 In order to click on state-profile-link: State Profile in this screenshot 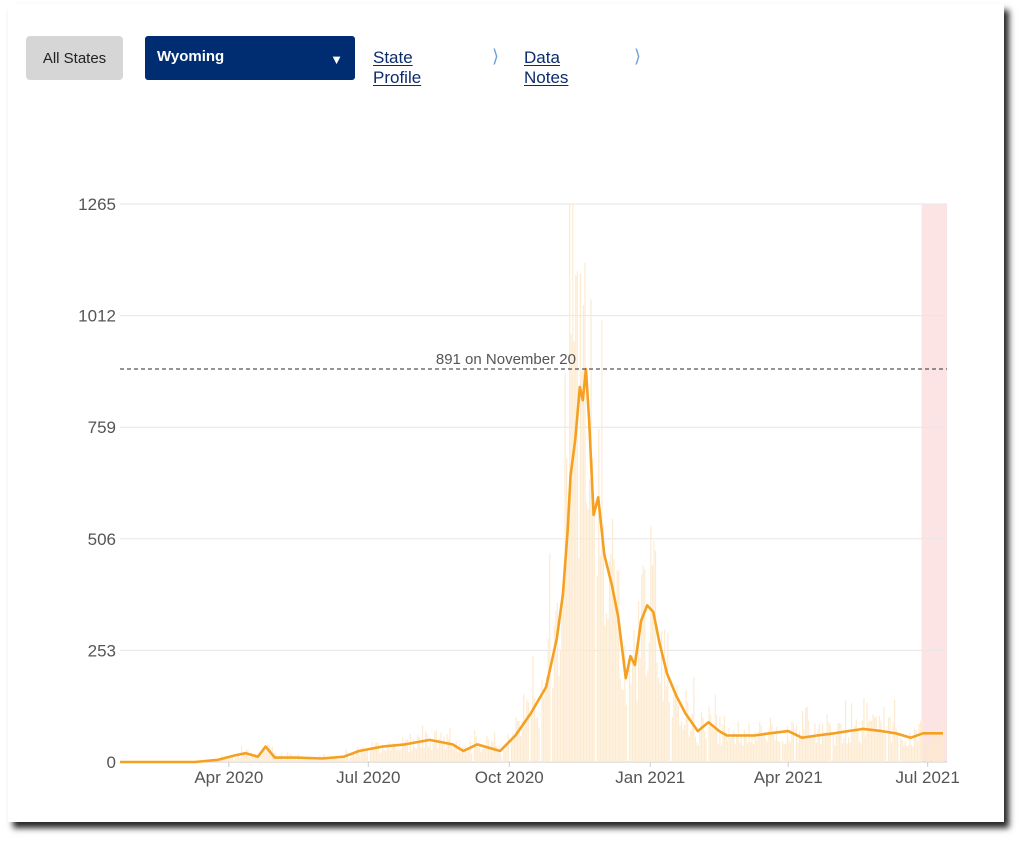, I will do `click(397, 67)`.